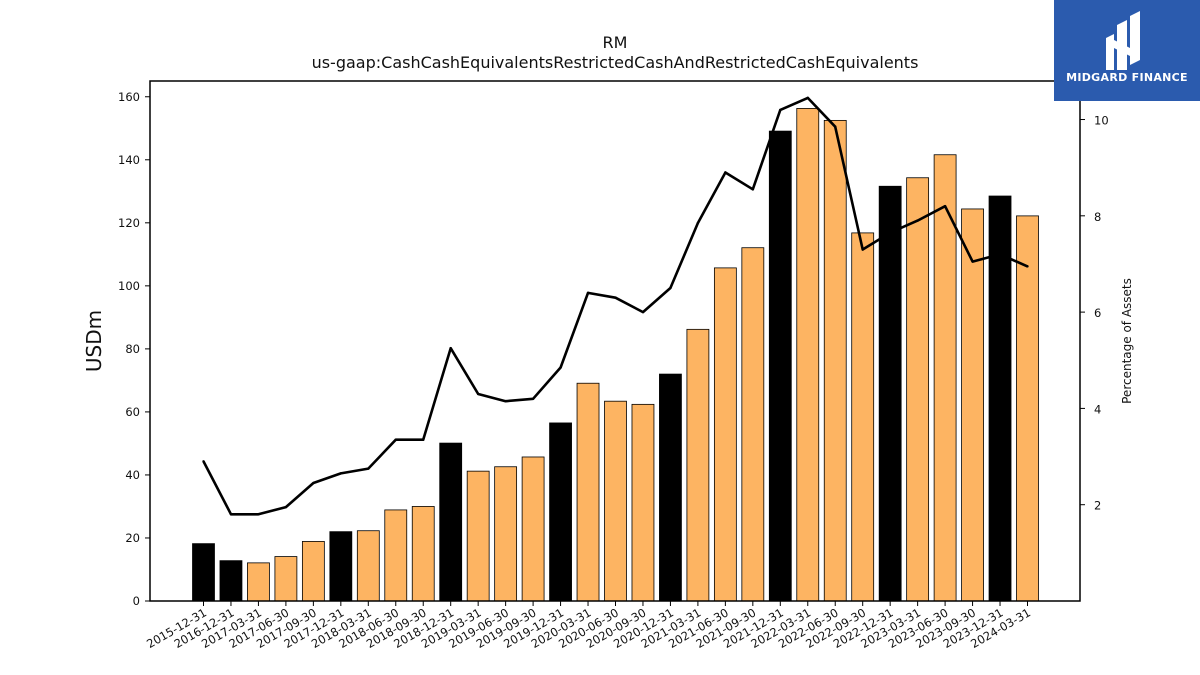  What do you see at coordinates (132, 412) in the screenshot?
I see `y-tick-label: 60` at bounding box center [132, 412].